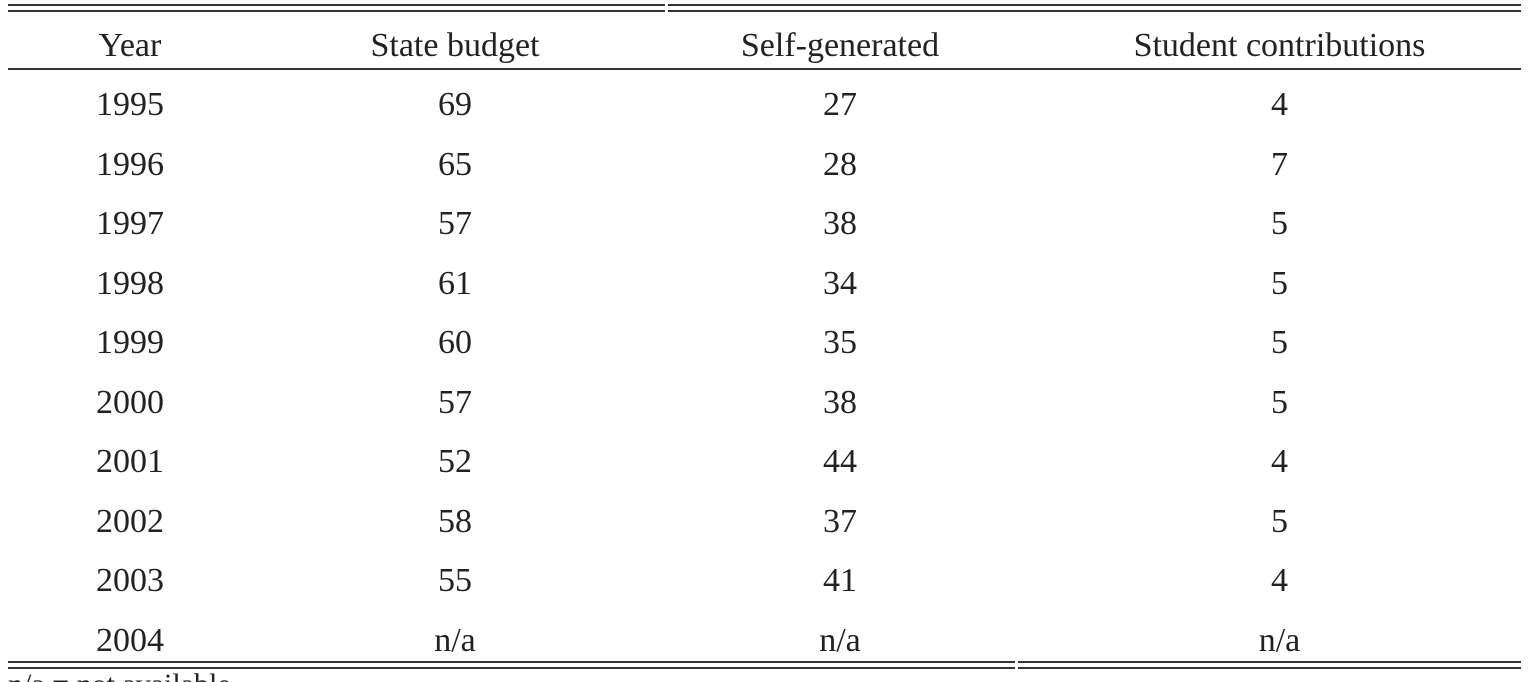 This screenshot has width=1529, height=682. What do you see at coordinates (455, 580) in the screenshot?
I see `table-cell: 55` at bounding box center [455, 580].